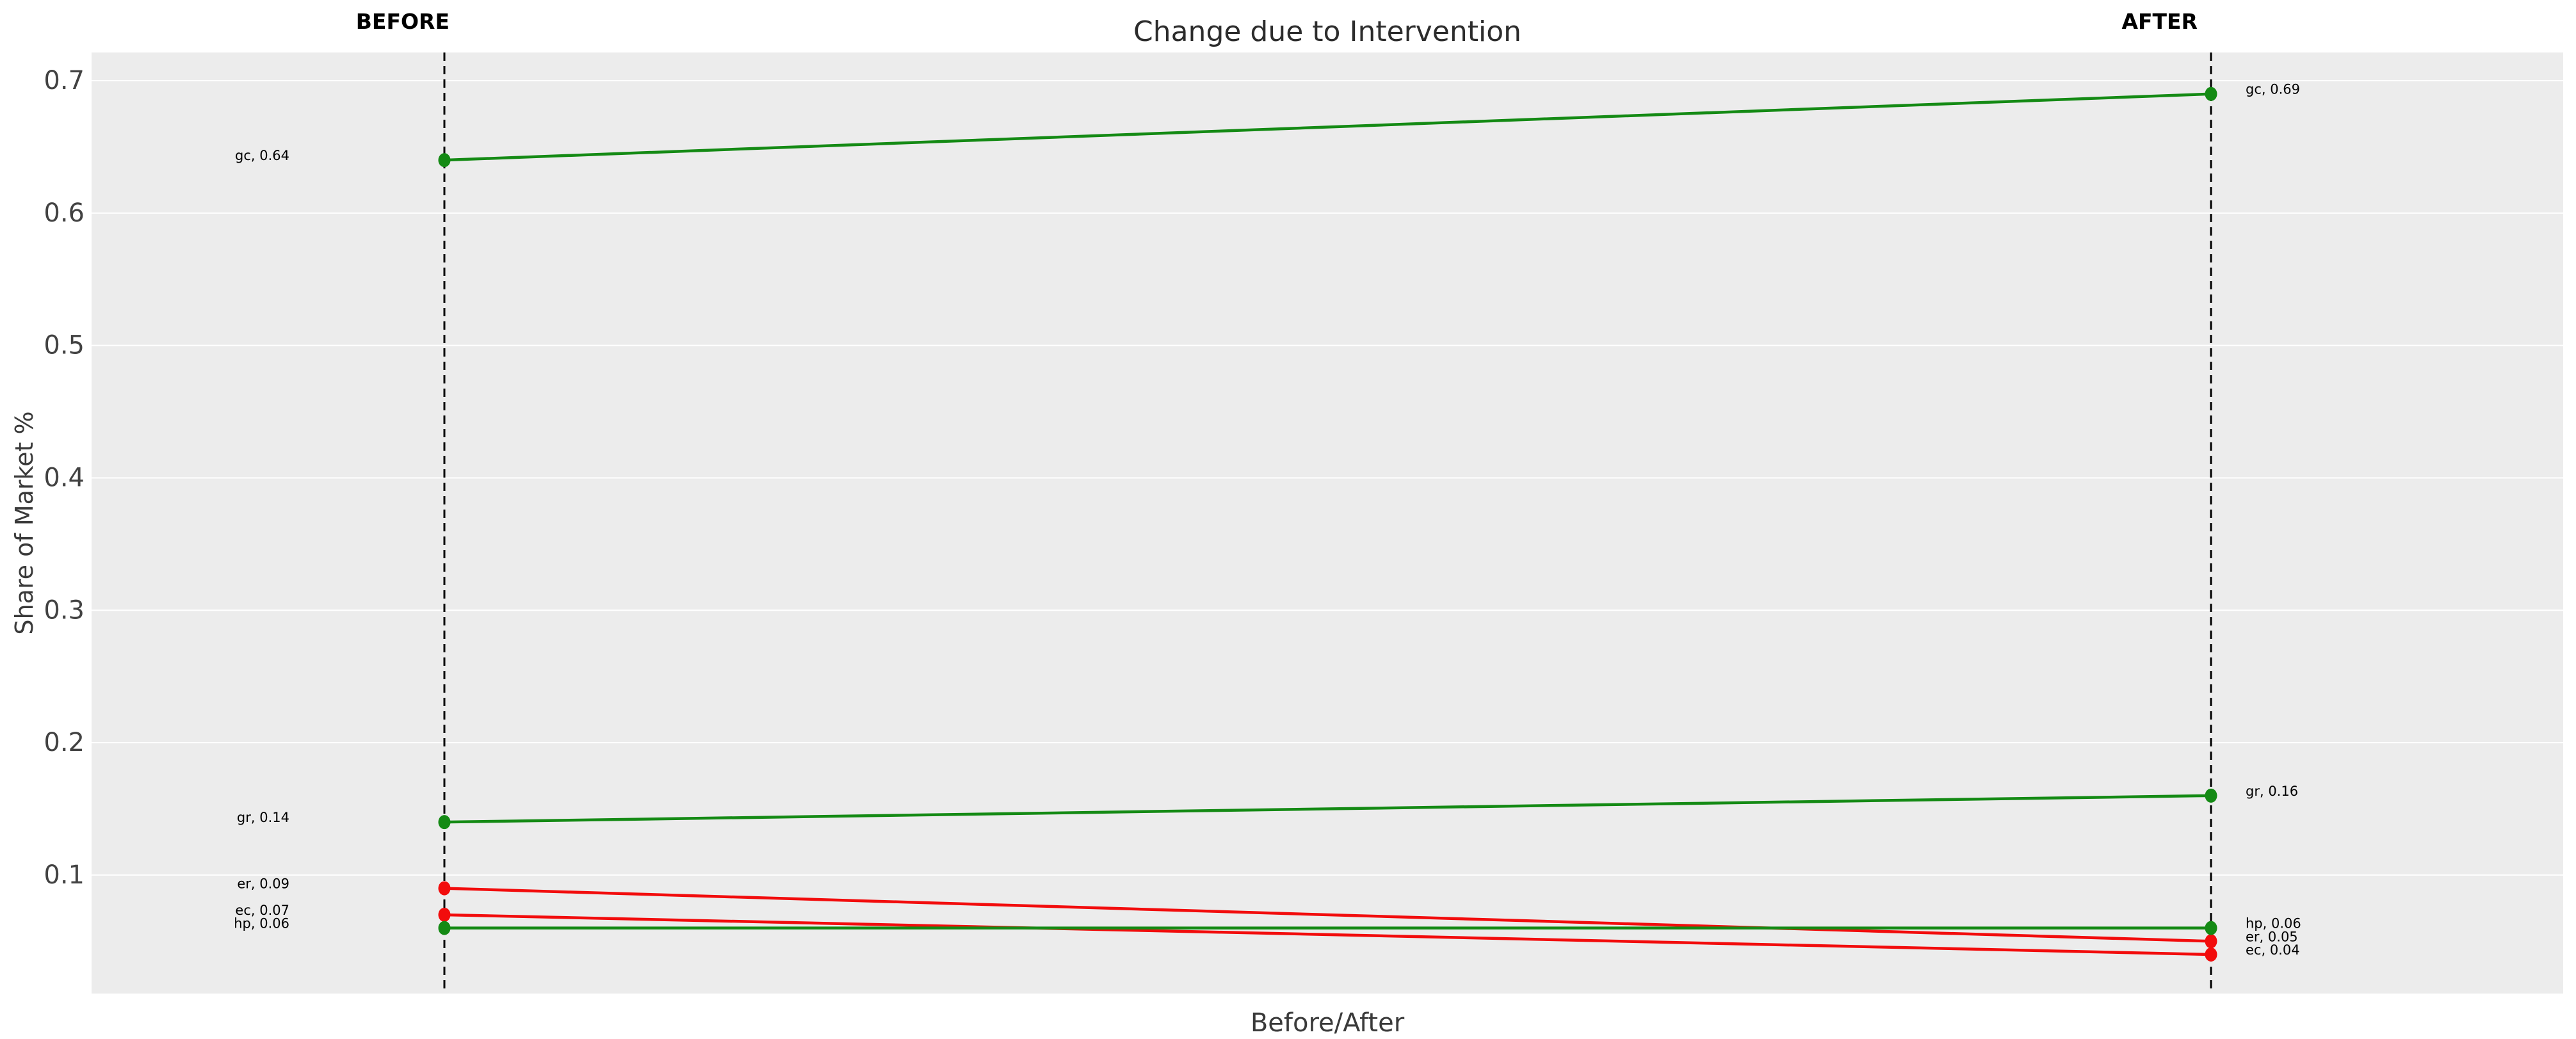 The image size is (2576, 1039). What do you see at coordinates (2273, 950) in the screenshot?
I see `point-label-ec-after: ec, 0.04` at bounding box center [2273, 950].